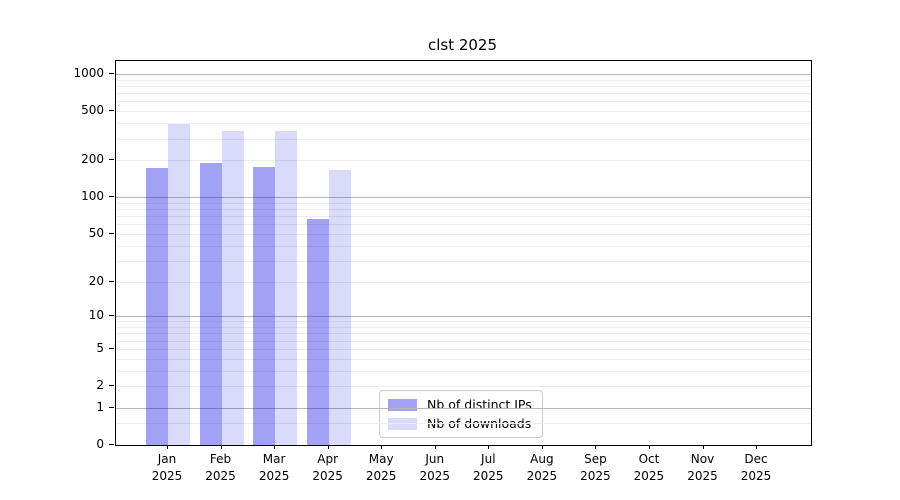 The width and height of the screenshot is (900, 500). Describe the element at coordinates (542, 468) in the screenshot. I see `x-tick-label: Aug 2025` at that location.